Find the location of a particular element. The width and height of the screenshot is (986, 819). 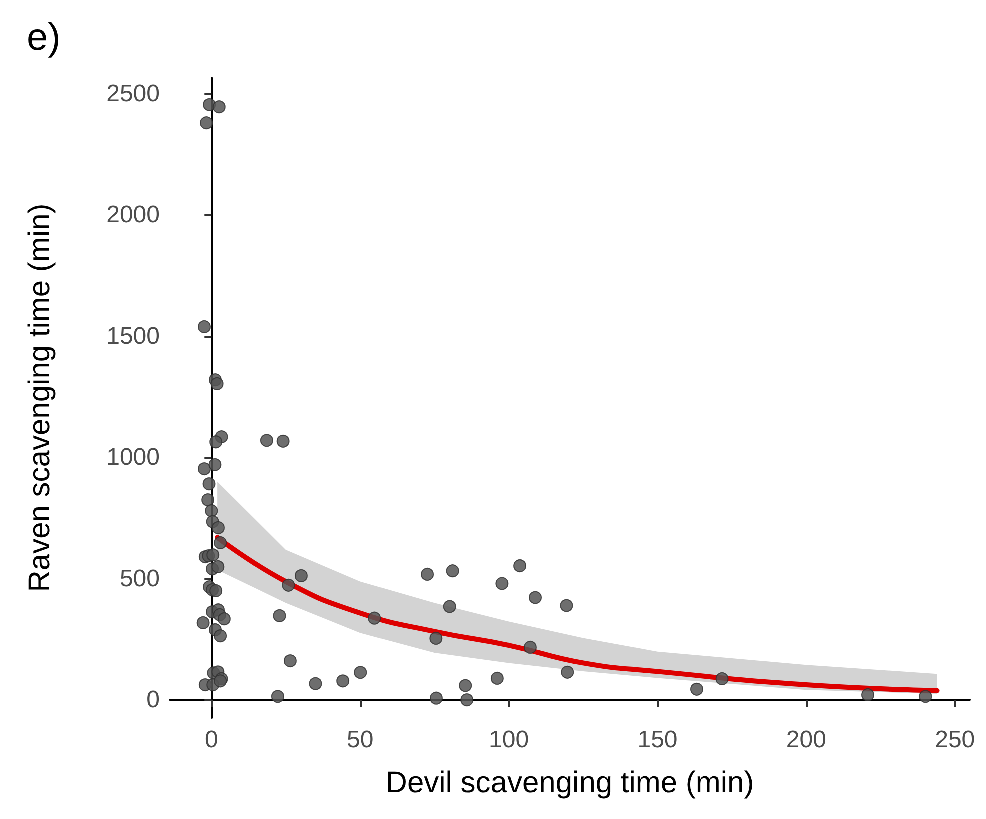

y-tick-label: 500 is located at coordinates (140, 578).